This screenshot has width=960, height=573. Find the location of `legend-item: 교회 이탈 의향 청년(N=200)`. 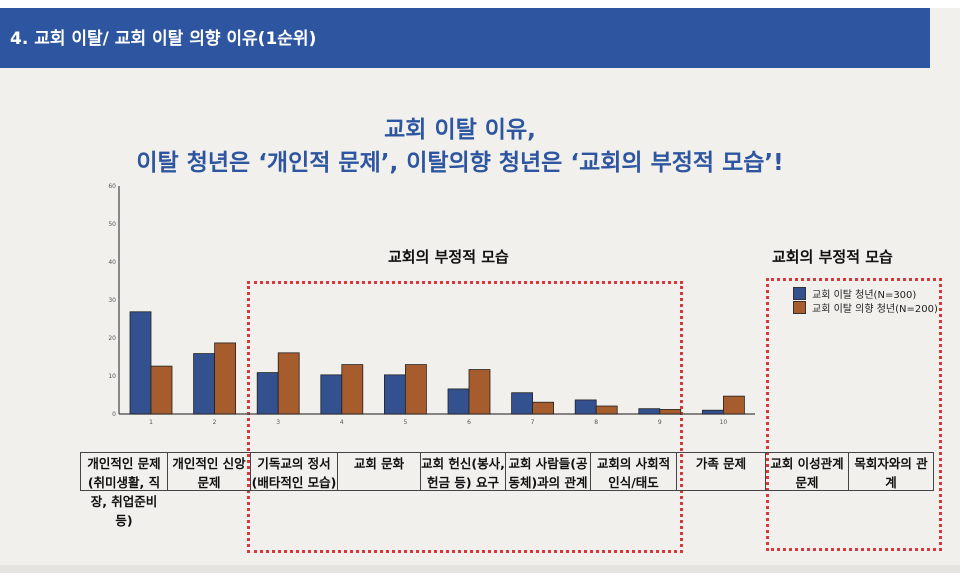

legend-item: 교회 이탈 의향 청년(N=200) is located at coordinates (865, 307).